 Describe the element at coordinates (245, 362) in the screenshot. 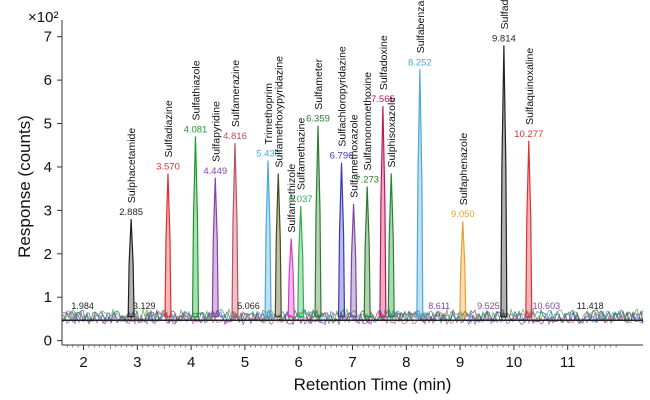

I see `x-tick-label: 5` at that location.